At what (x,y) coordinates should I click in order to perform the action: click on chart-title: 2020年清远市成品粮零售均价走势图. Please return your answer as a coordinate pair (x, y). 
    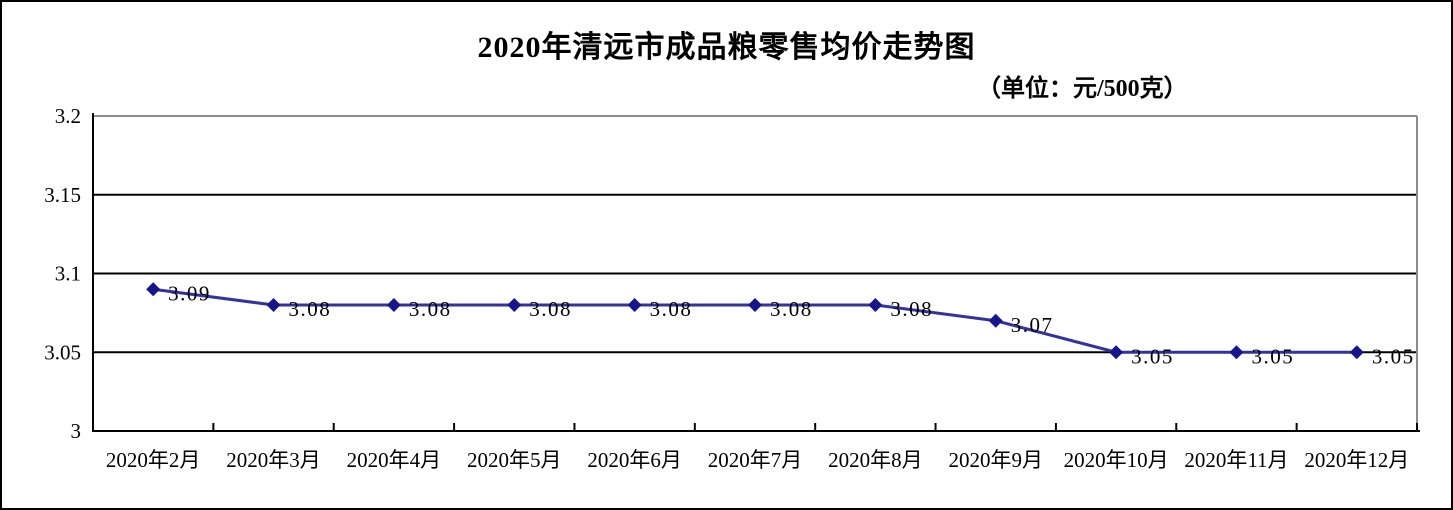
    Looking at the image, I should click on (726, 47).